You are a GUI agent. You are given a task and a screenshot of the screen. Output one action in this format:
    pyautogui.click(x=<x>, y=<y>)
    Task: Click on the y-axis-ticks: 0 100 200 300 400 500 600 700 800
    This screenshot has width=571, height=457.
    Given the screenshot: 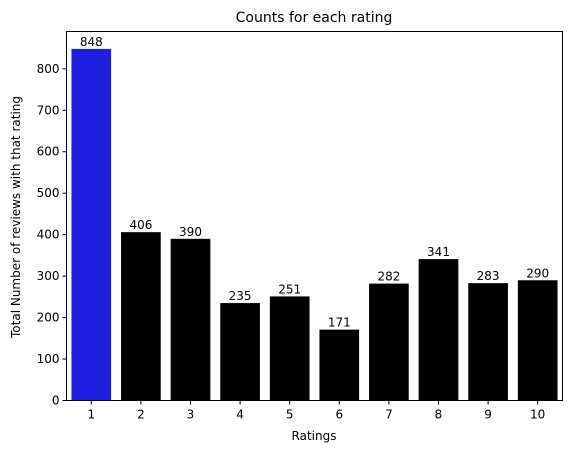 What is the action you would take?
    pyautogui.click(x=52, y=235)
    